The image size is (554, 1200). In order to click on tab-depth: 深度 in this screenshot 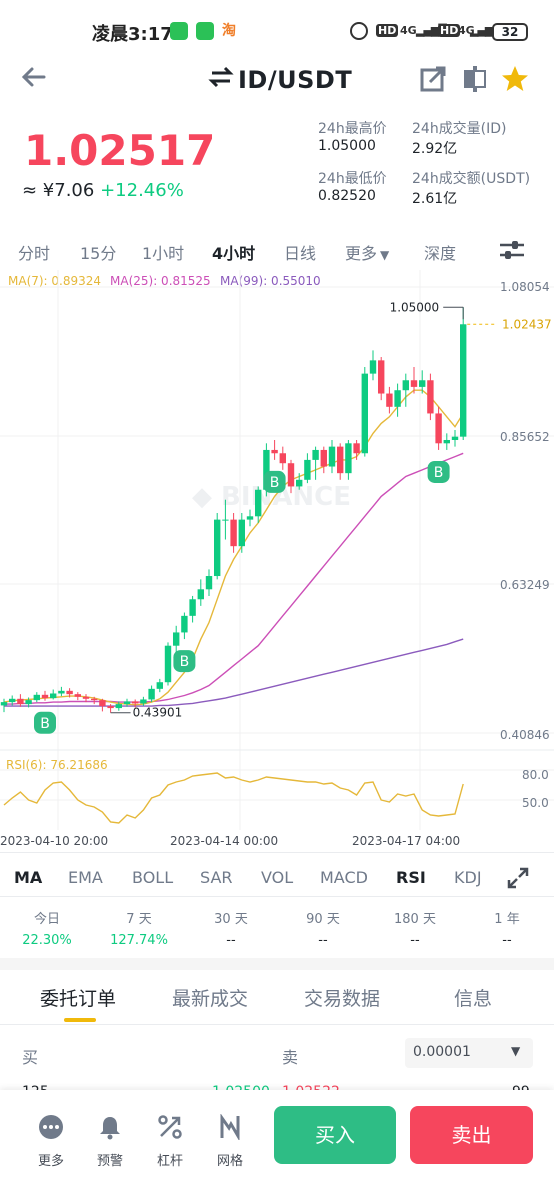, I will do `click(440, 253)`.